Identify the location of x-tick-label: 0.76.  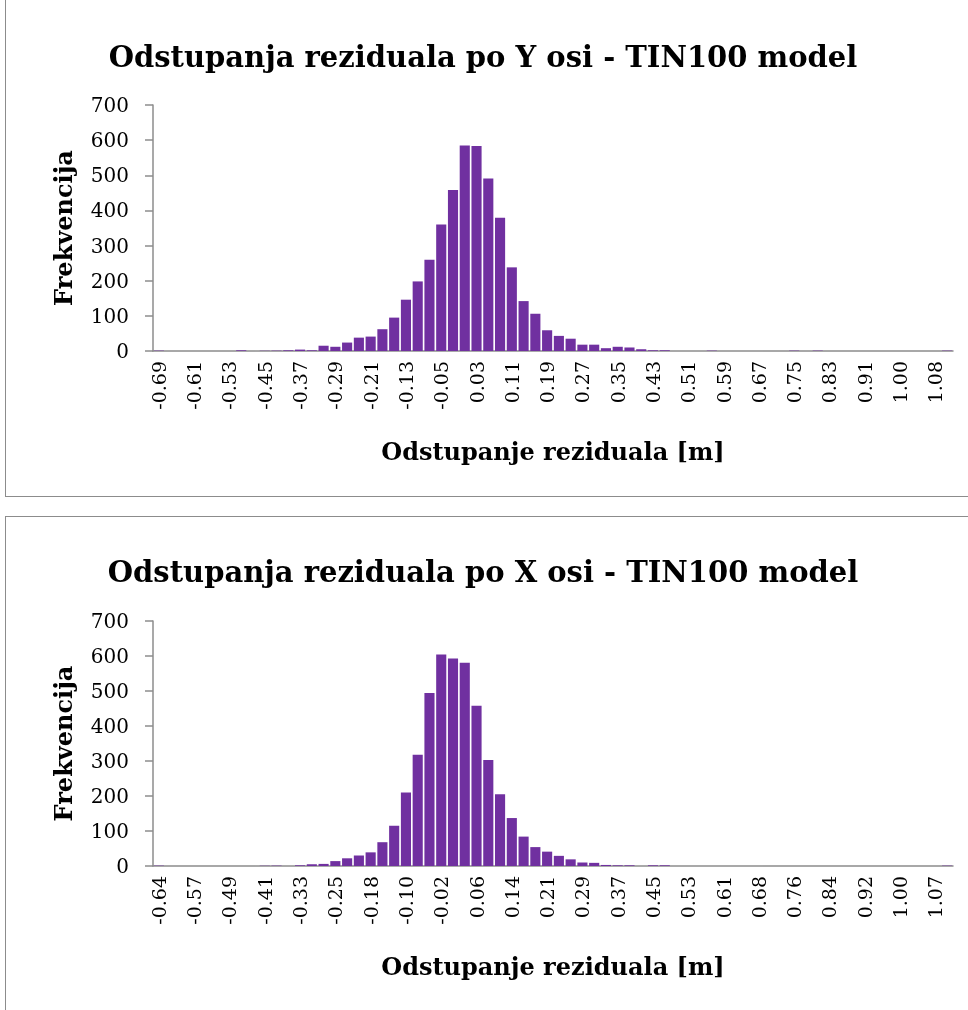
(794, 897).